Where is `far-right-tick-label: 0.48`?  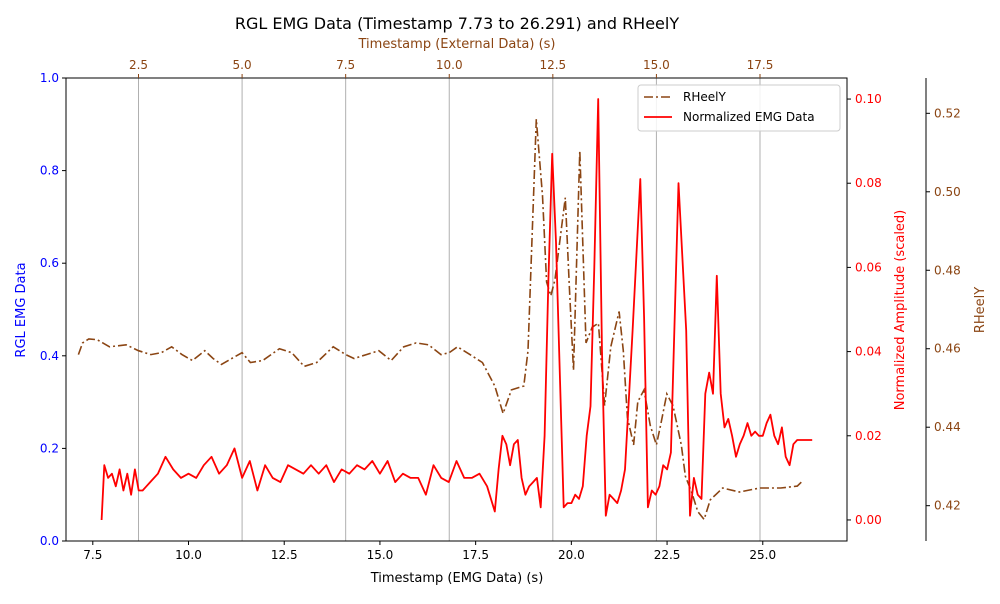
far-right-tick-label: 0.48 is located at coordinates (947, 270).